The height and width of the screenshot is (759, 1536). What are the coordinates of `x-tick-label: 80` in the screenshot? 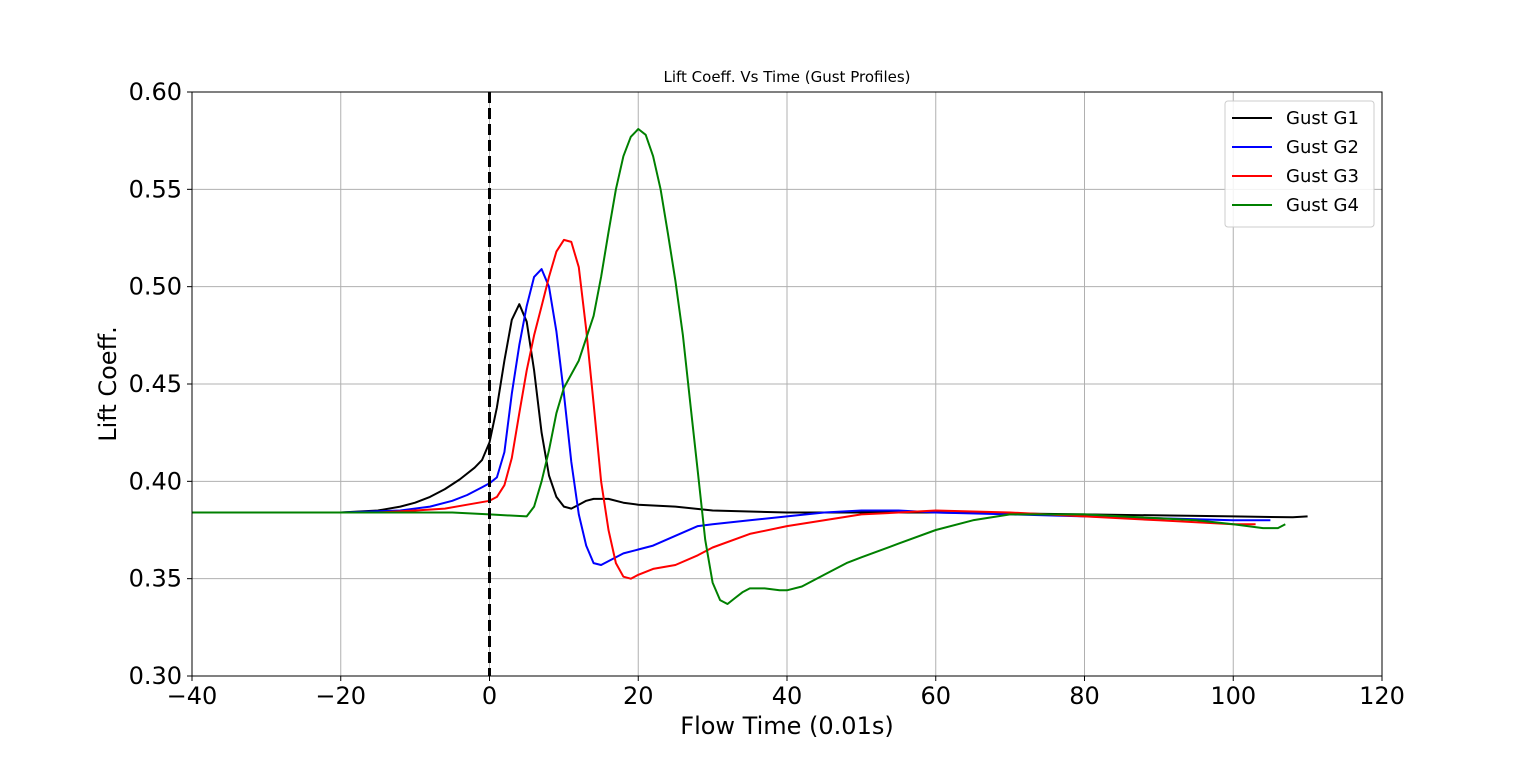 It's located at (1084, 696).